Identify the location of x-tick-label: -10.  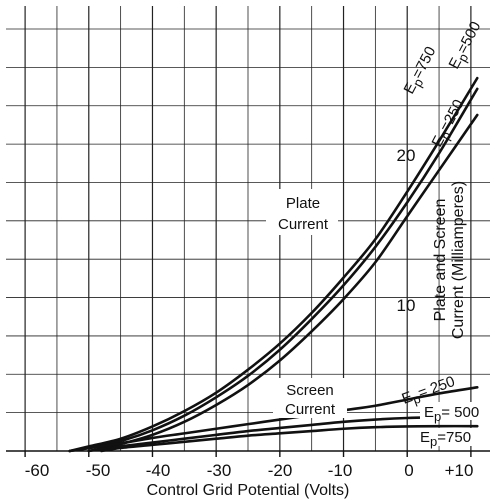
(340, 470).